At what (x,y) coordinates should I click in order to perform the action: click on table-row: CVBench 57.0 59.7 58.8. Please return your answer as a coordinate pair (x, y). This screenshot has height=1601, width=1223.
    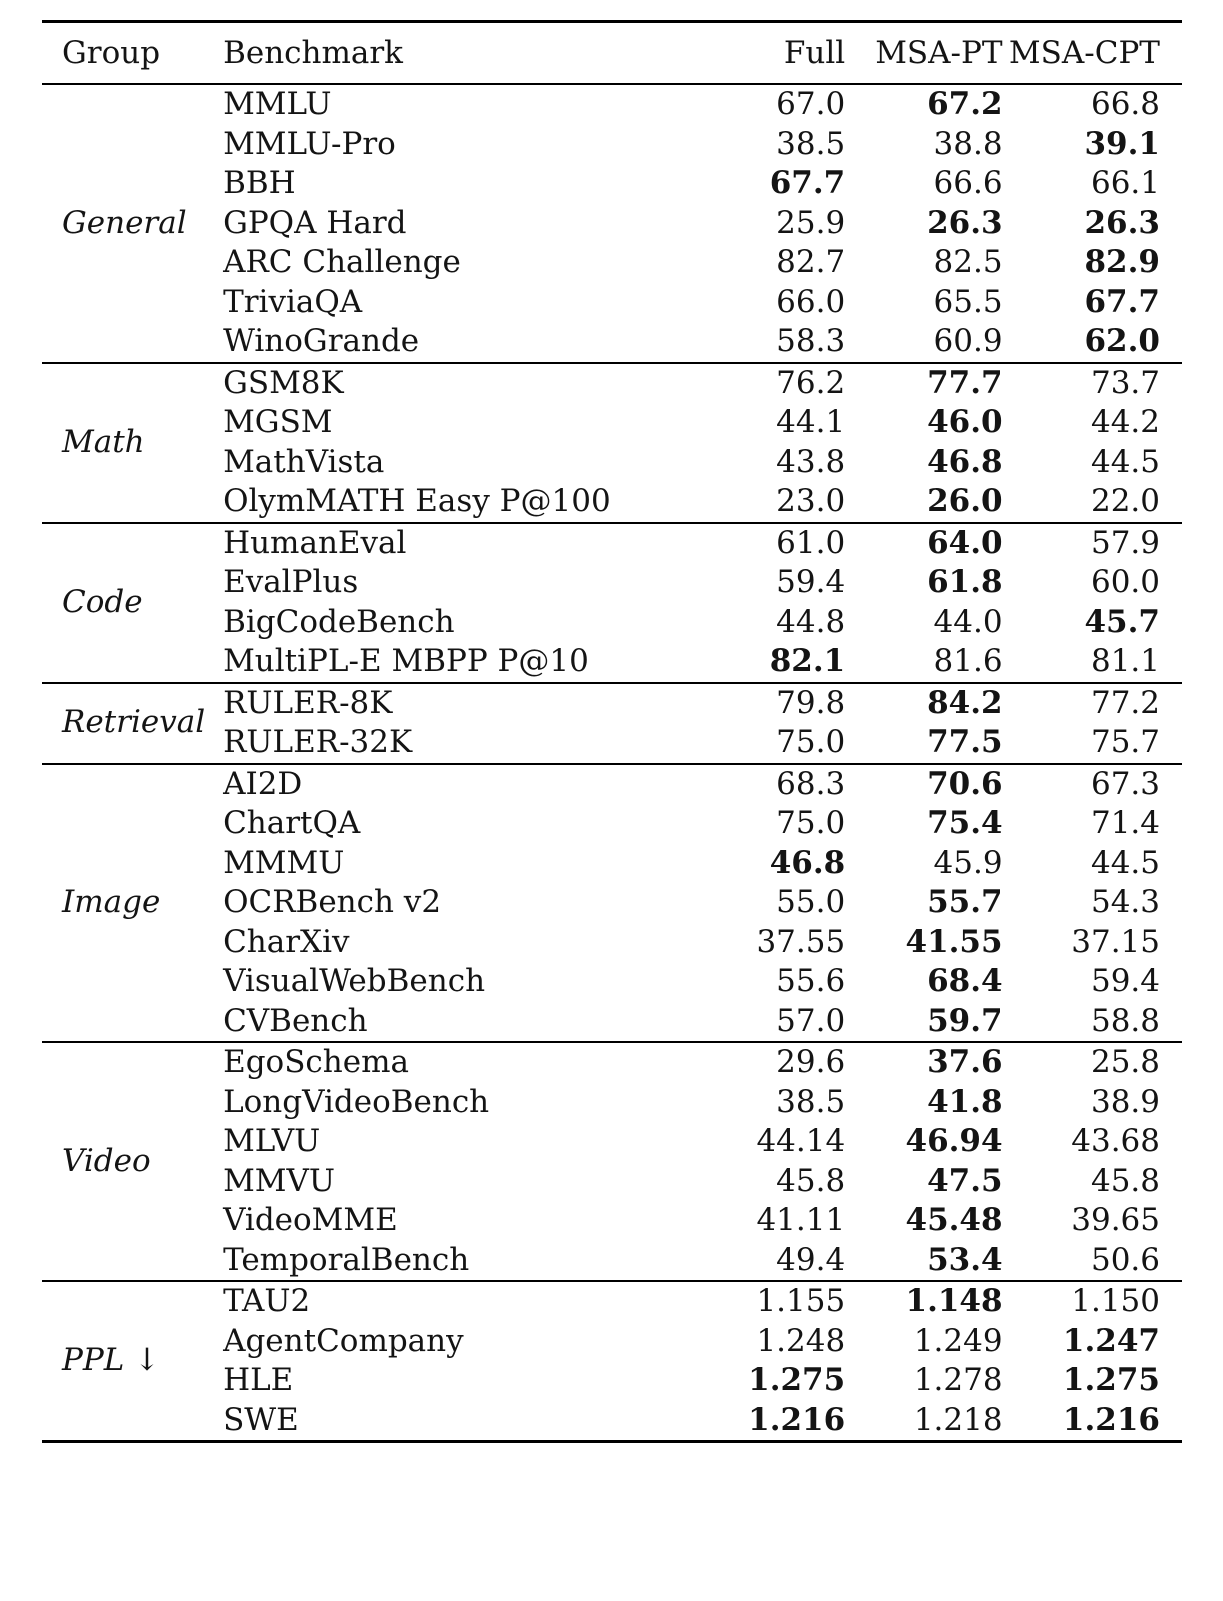
    Looking at the image, I should click on (612, 1022).